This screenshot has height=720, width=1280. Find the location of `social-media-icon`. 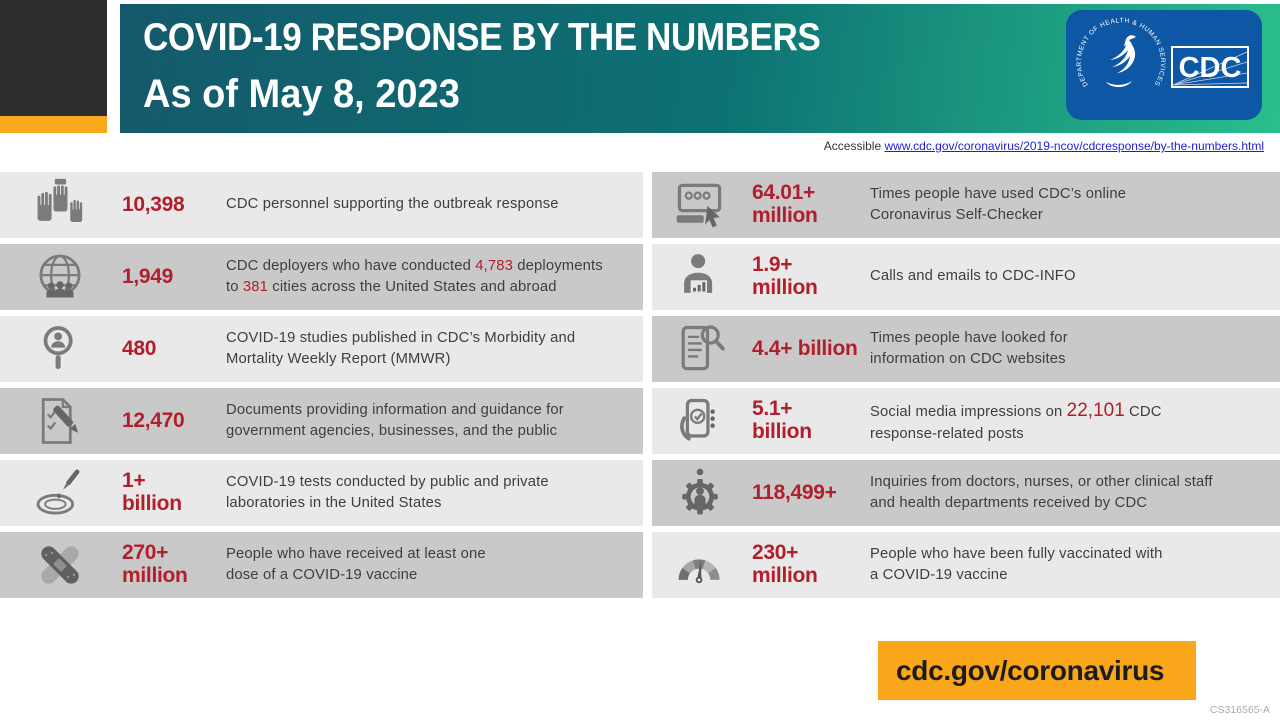

social-media-icon is located at coordinates (697, 419).